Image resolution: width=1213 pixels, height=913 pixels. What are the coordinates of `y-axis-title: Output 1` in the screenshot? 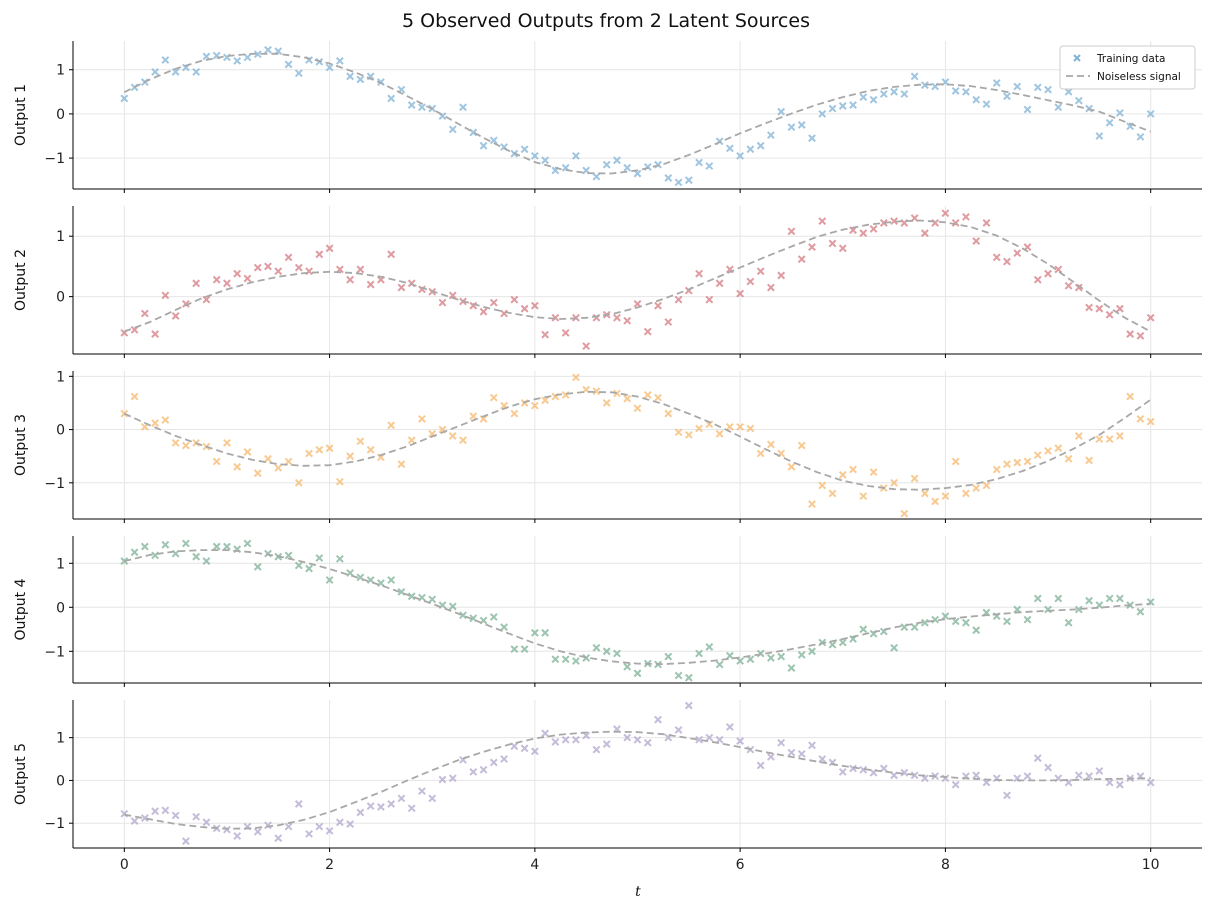 It's located at (21, 115).